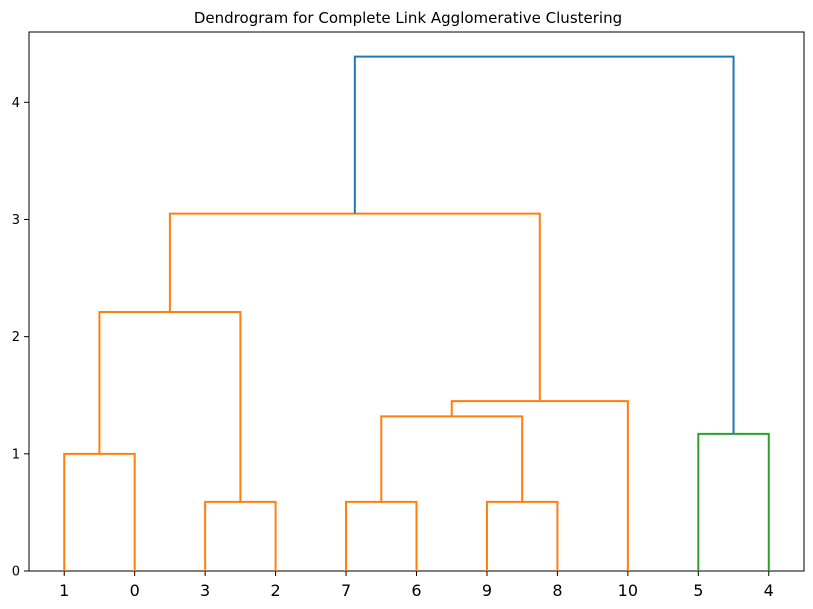 Image resolution: width=813 pixels, height=609 pixels. I want to click on leaf-label: 1, so click(64, 590).